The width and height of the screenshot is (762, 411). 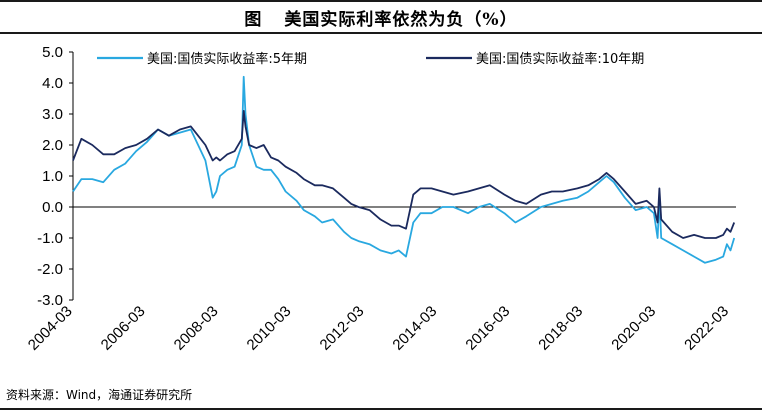 I want to click on y-tick-label: 3.0, so click(x=52, y=114).